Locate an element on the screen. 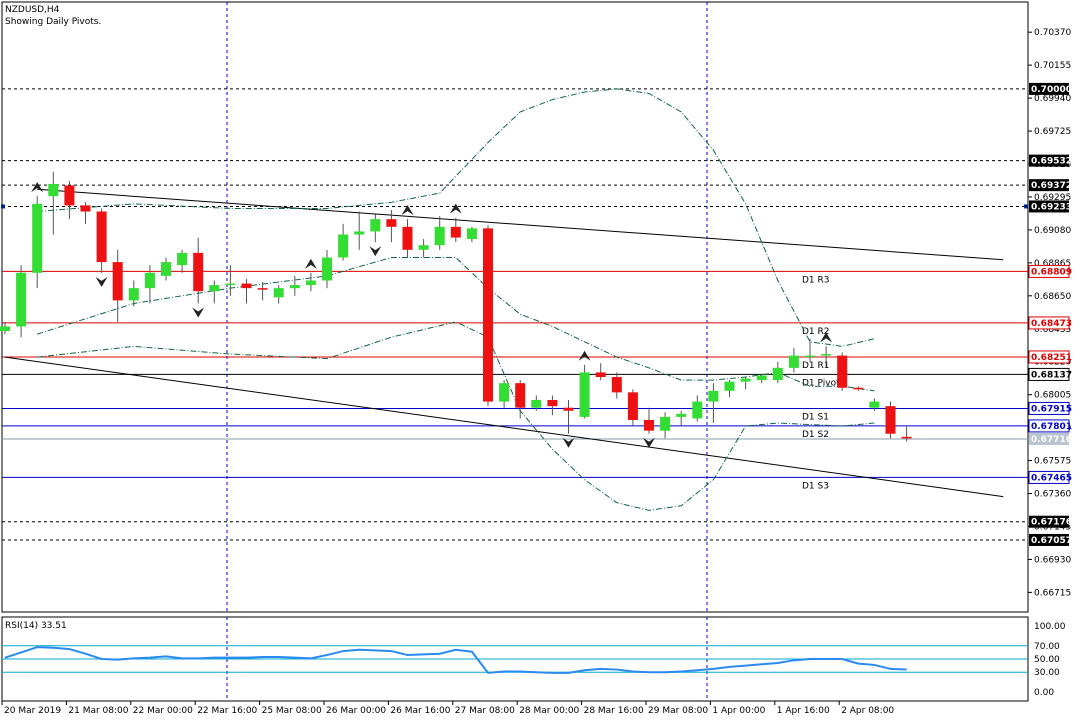 This screenshot has height=720, width=1080. current-price-box: 0.67716 is located at coordinates (1050, 438).